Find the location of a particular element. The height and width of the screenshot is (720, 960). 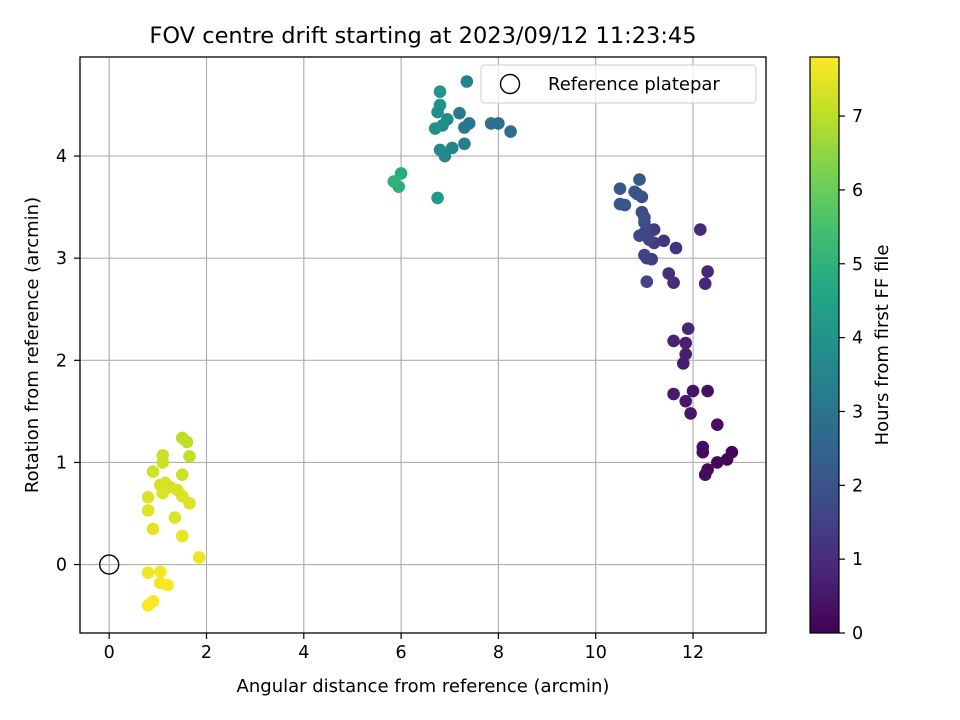

y-tick-label: 3 is located at coordinates (61, 259).